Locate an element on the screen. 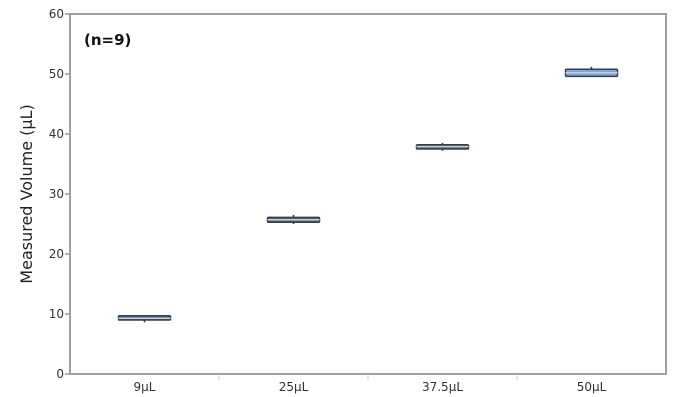 The height and width of the screenshot is (397, 675). x-tick-label: 25μL is located at coordinates (294, 387).